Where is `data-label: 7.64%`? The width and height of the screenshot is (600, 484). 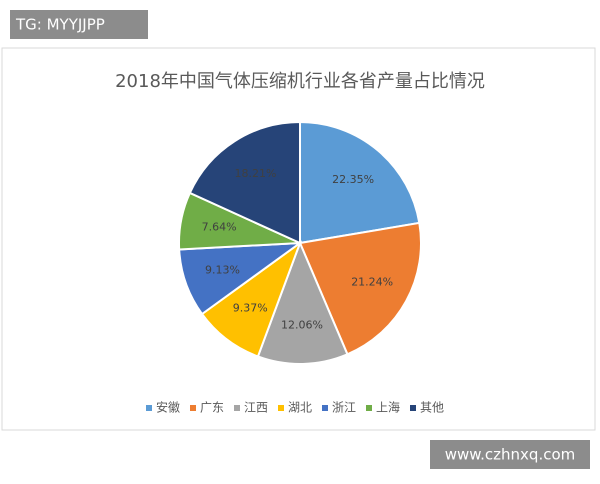 data-label: 7.64% is located at coordinates (219, 227).